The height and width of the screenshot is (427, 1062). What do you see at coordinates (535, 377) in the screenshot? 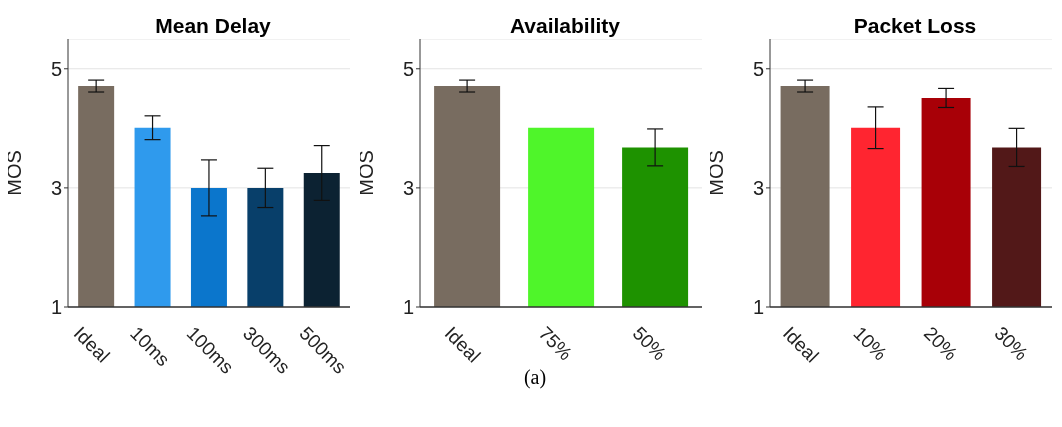
I see `text: (a)` at bounding box center [535, 377].